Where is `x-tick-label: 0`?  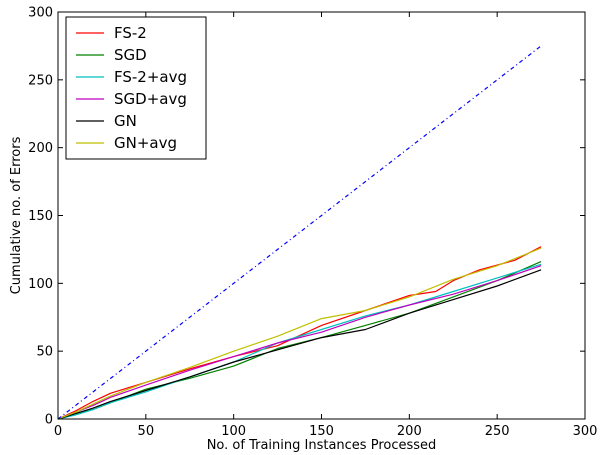 x-tick-label: 0 is located at coordinates (58, 431).